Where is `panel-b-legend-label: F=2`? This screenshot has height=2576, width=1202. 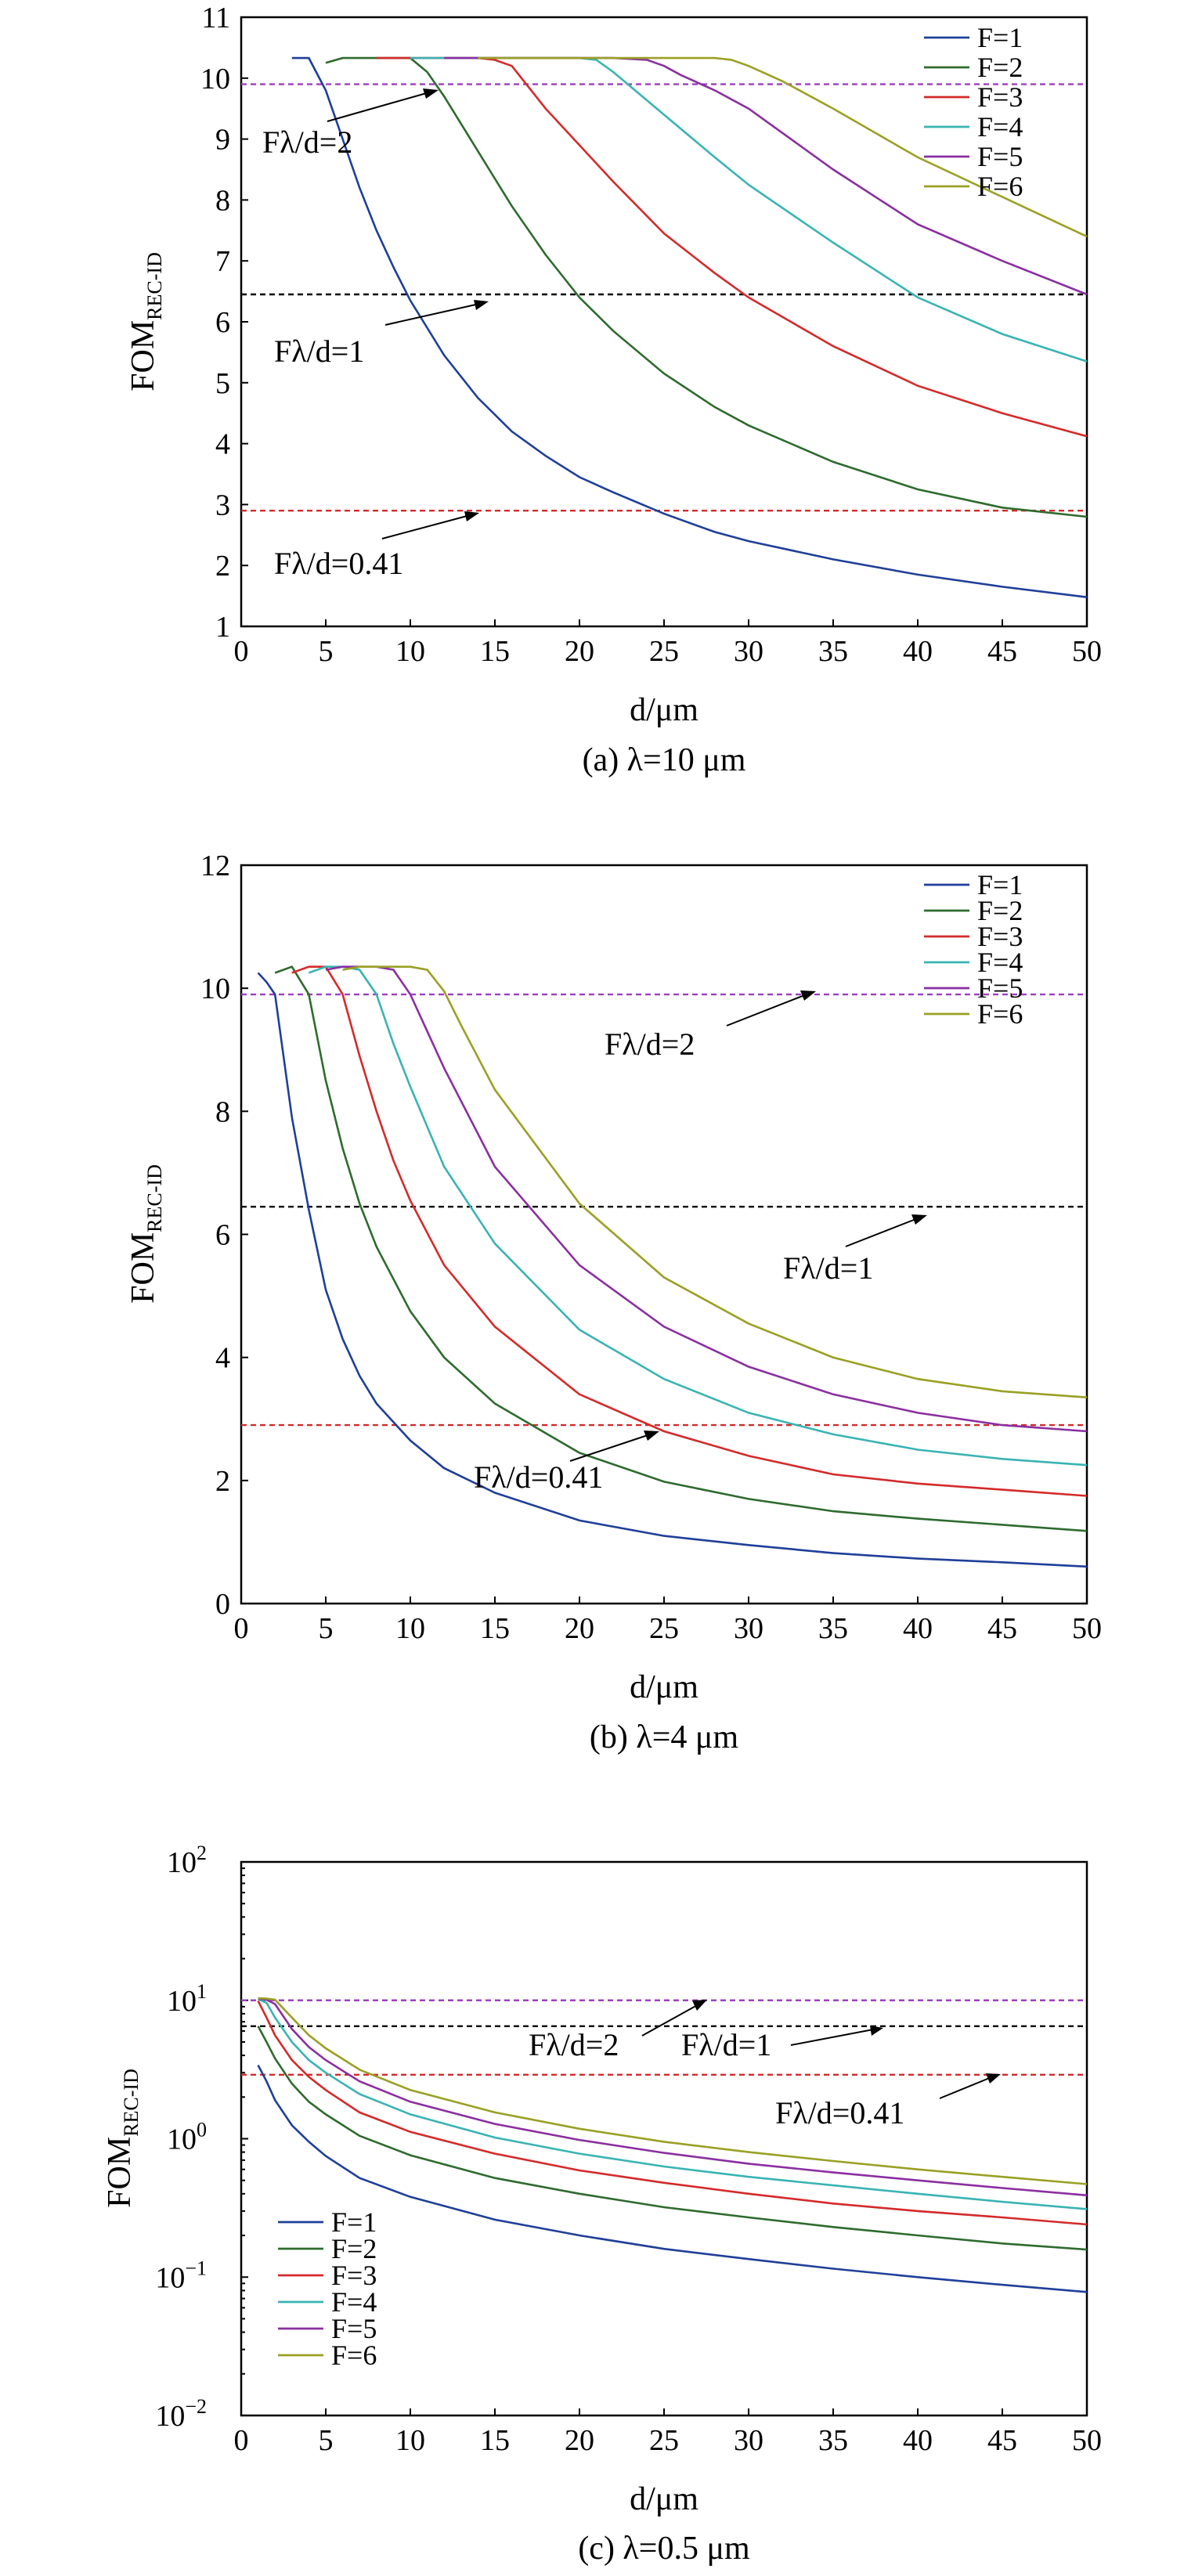
panel-b-legend-label: F=2 is located at coordinates (1000, 910).